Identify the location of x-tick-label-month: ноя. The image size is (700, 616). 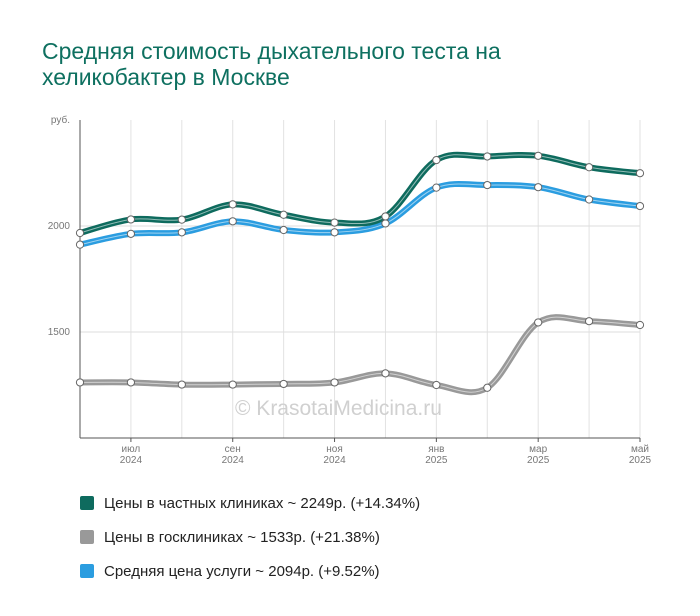
(334, 449).